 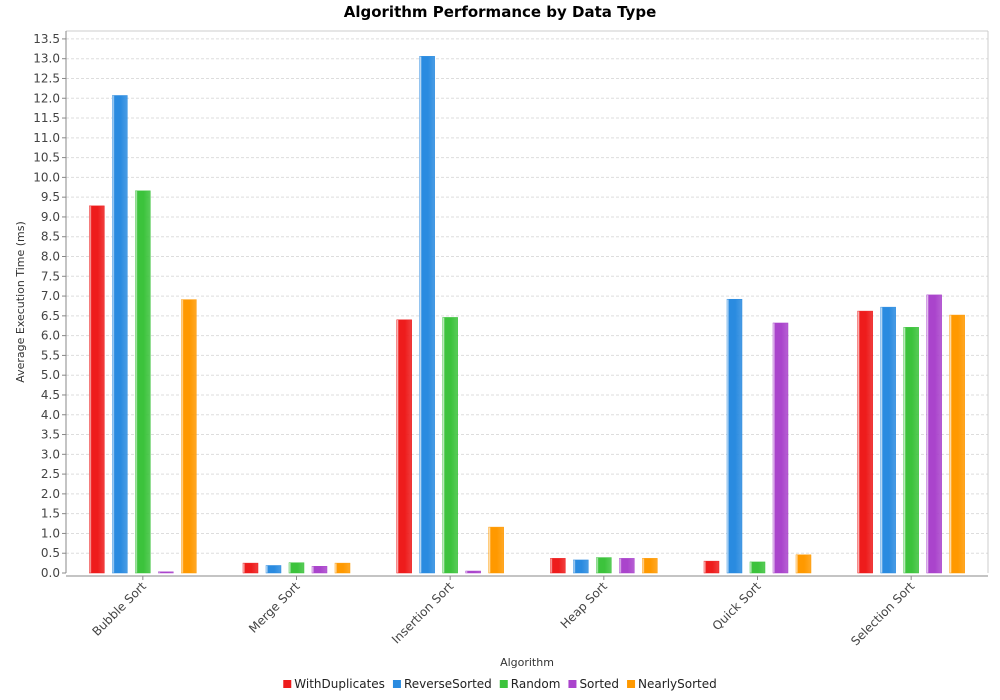 I want to click on legend-label-random: Random, so click(x=536, y=684).